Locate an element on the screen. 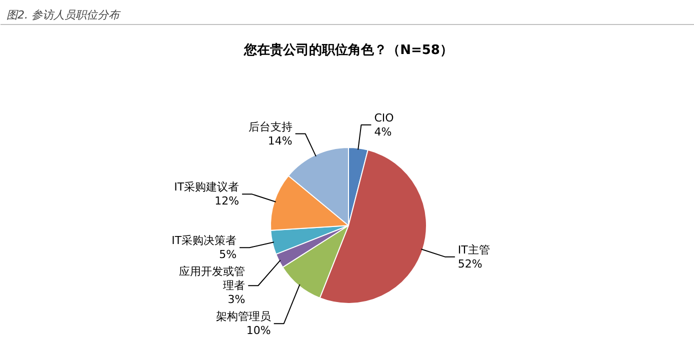 Image resolution: width=694 pixels, height=343 pixels. slice-label: 后台支持 is located at coordinates (270, 127).